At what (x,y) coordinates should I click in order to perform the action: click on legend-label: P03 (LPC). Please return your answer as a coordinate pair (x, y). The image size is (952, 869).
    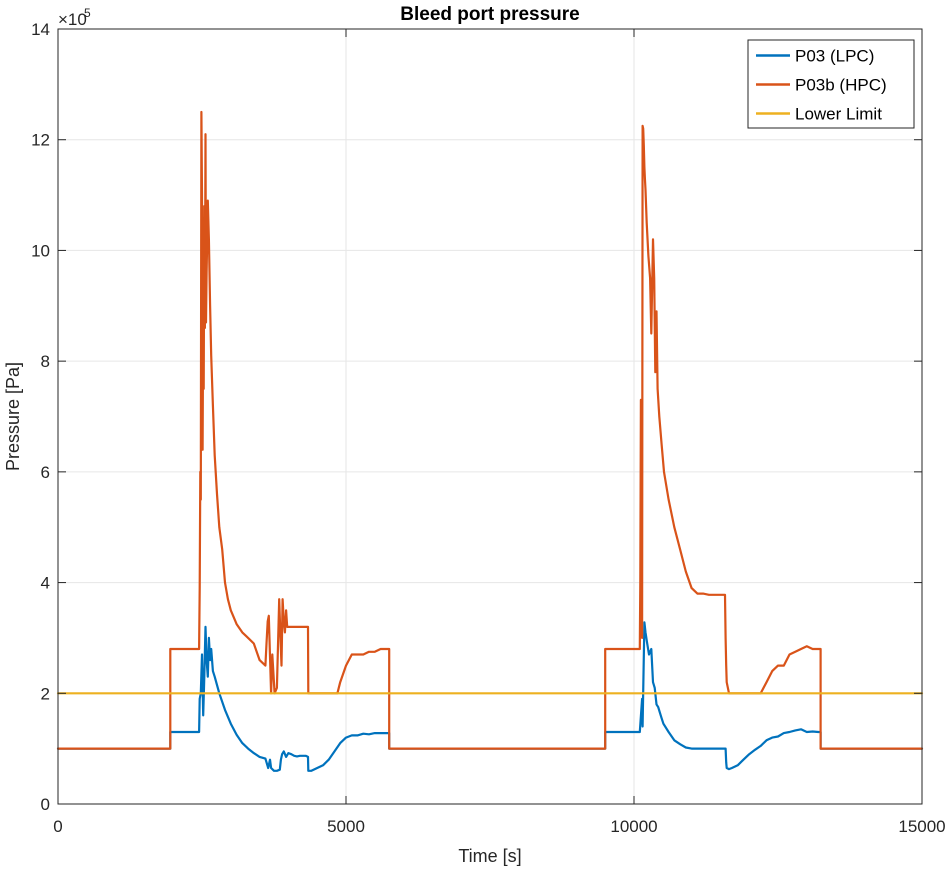
    Looking at the image, I should click on (834, 56).